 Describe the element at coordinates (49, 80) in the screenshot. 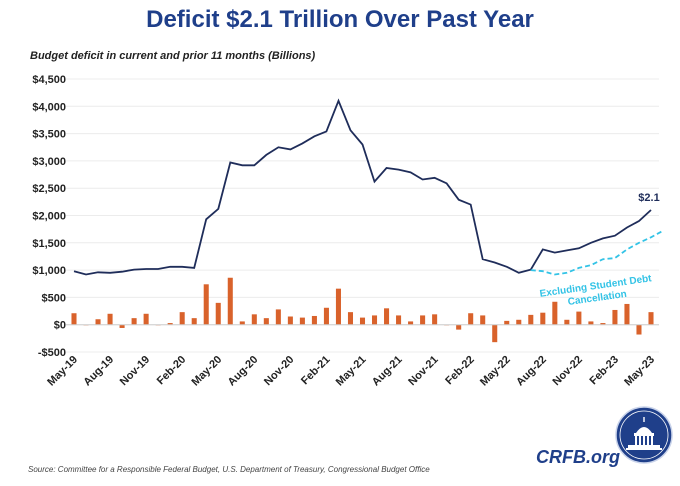

I see `y-tick-label: $4,500` at that location.